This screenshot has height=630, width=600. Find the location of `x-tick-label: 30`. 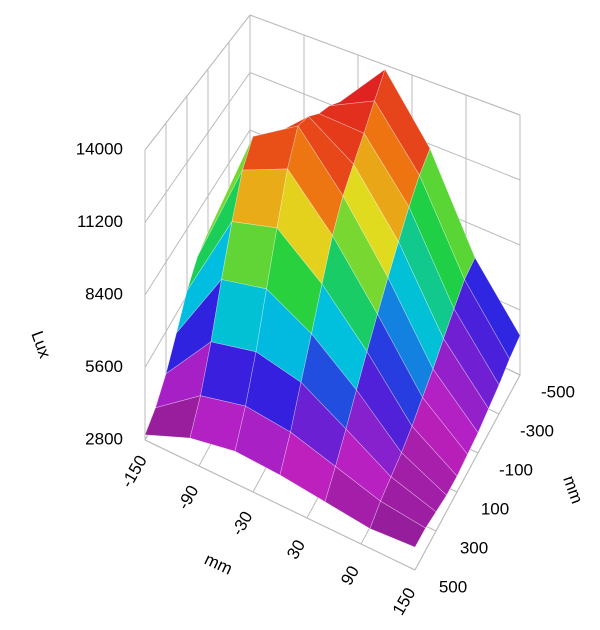

x-tick-label: 30 is located at coordinates (296, 550).